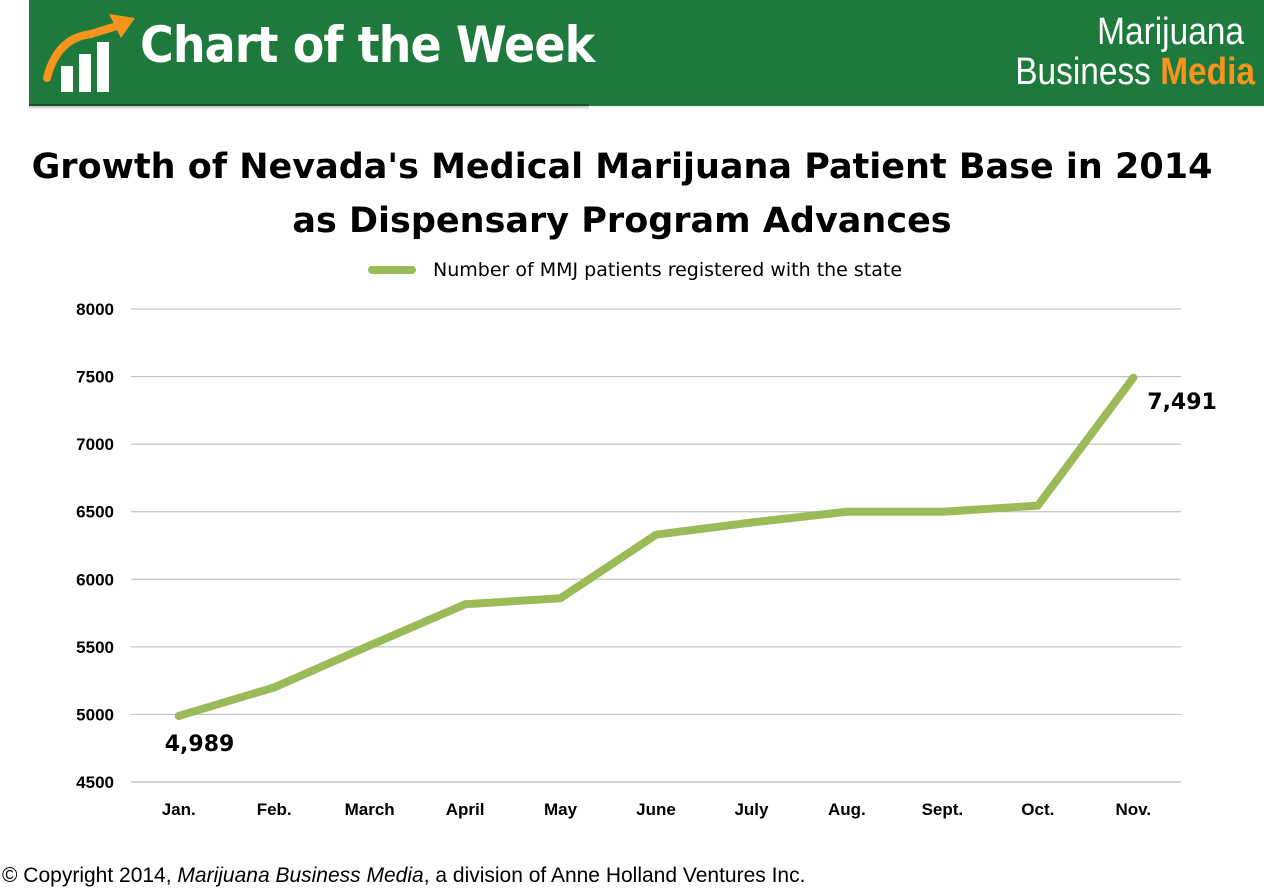 Image resolution: width=1264 pixels, height=889 pixels. I want to click on x-tick-label: Feb., so click(274, 809).